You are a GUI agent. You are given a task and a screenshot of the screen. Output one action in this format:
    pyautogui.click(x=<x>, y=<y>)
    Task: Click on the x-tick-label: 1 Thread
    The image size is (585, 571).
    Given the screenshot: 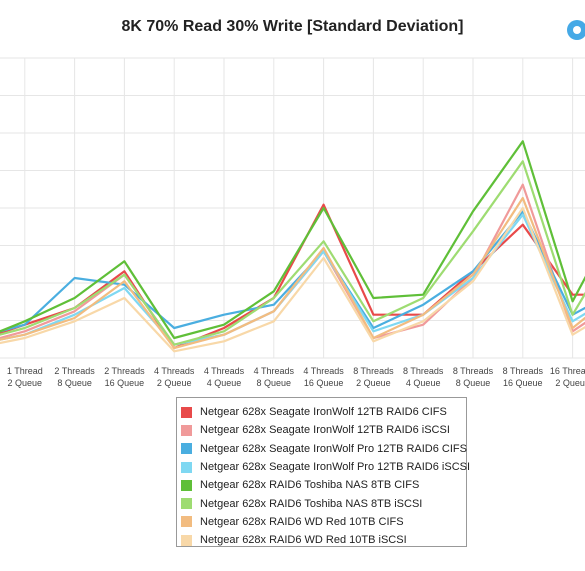 What is the action you would take?
    pyautogui.click(x=25, y=371)
    